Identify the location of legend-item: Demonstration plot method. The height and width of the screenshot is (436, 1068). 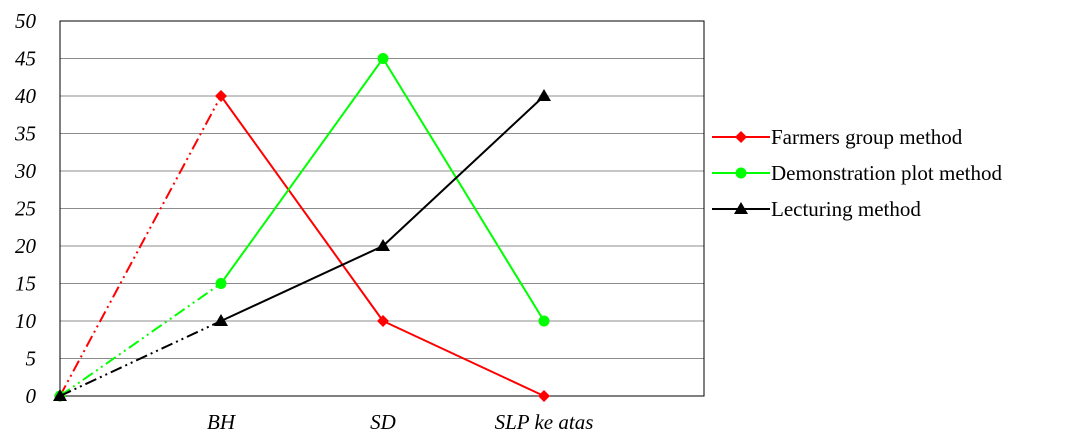
(857, 173).